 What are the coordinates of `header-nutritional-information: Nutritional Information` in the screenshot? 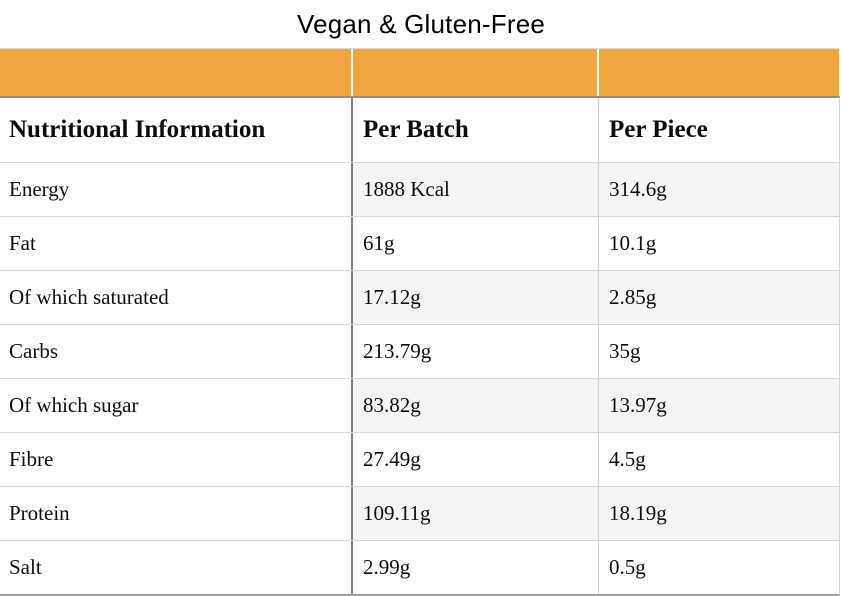 It's located at (176, 130).